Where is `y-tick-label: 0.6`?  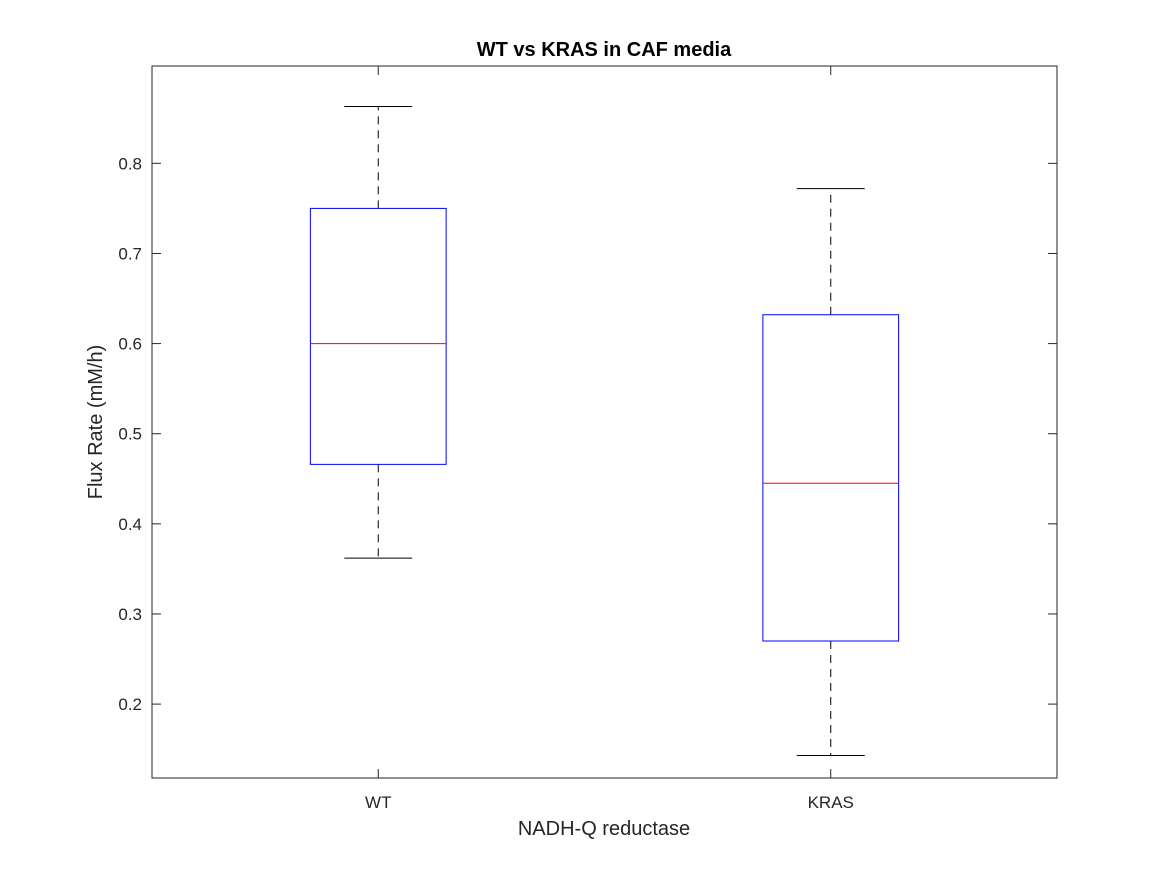 y-tick-label: 0.6 is located at coordinates (130, 344).